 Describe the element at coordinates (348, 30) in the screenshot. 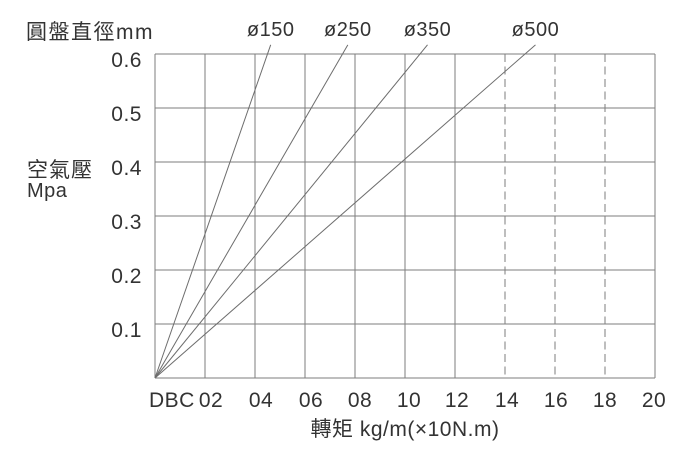

I see `series-label-ø250: ø250` at that location.